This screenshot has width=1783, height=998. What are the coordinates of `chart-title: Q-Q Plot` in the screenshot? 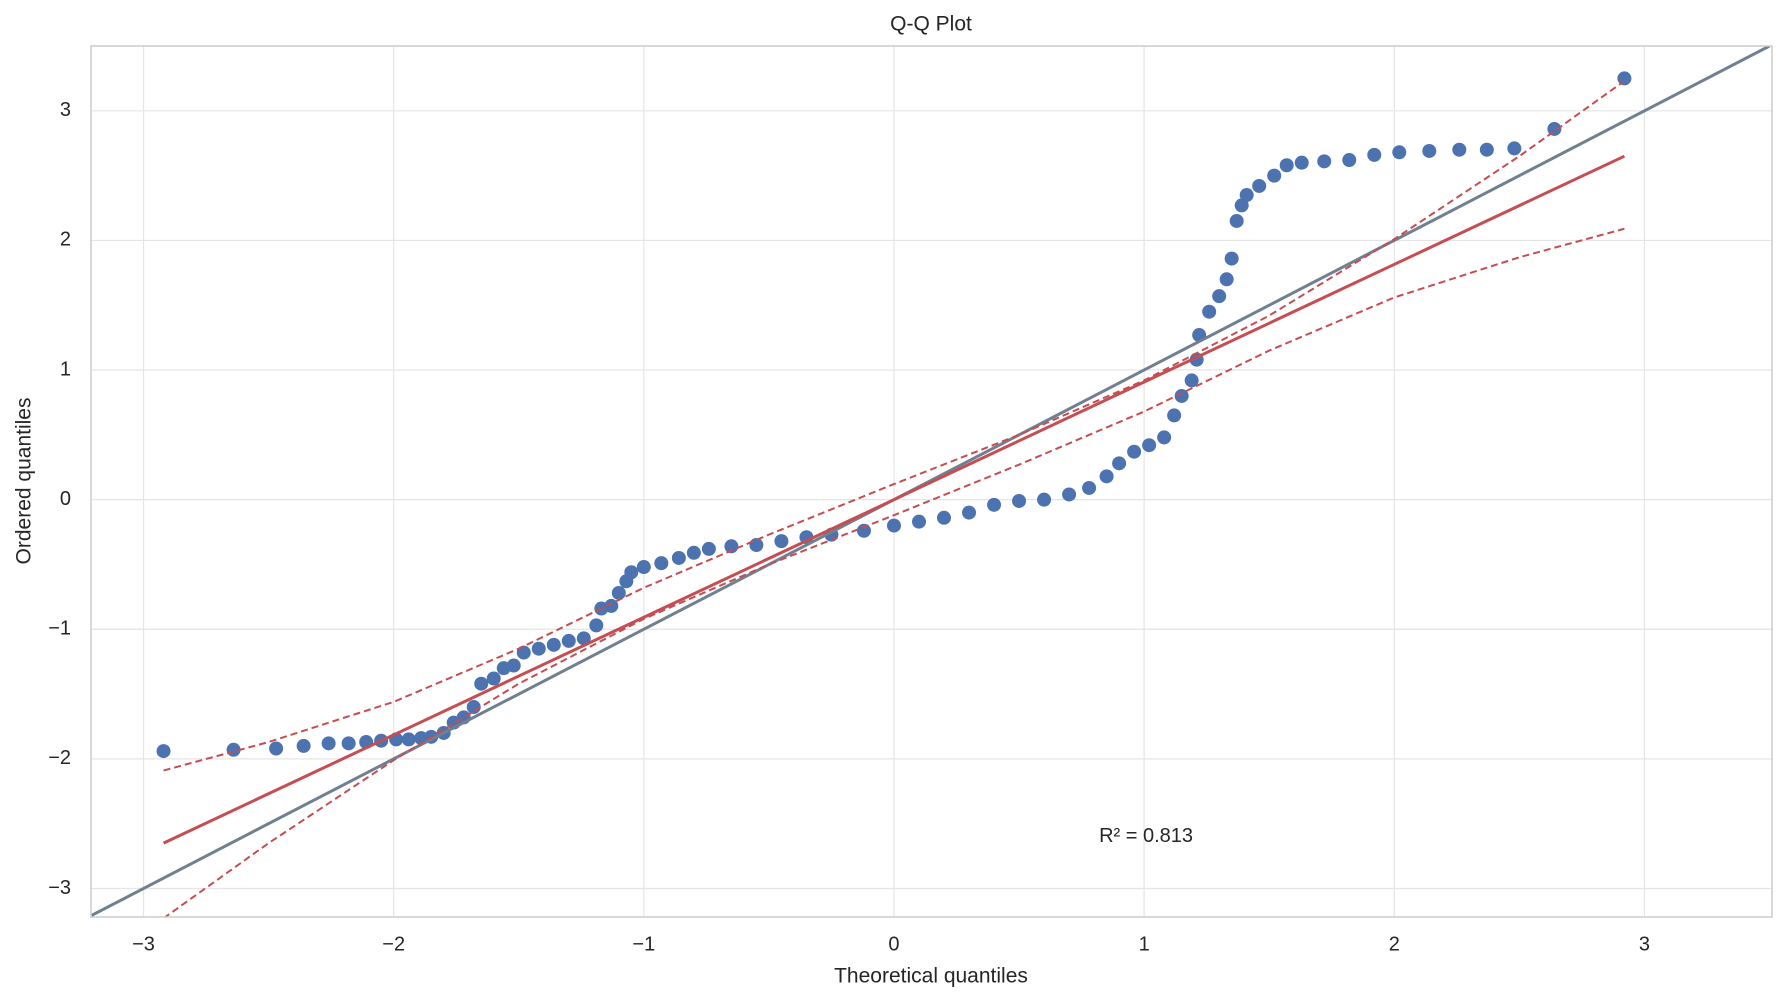 It's located at (931, 24).